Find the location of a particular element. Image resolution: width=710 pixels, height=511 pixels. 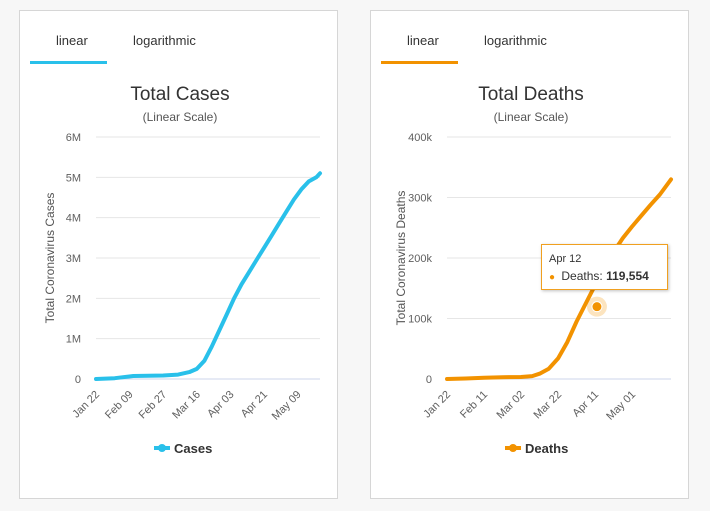

y-tick-label: 2M is located at coordinates (73, 299).